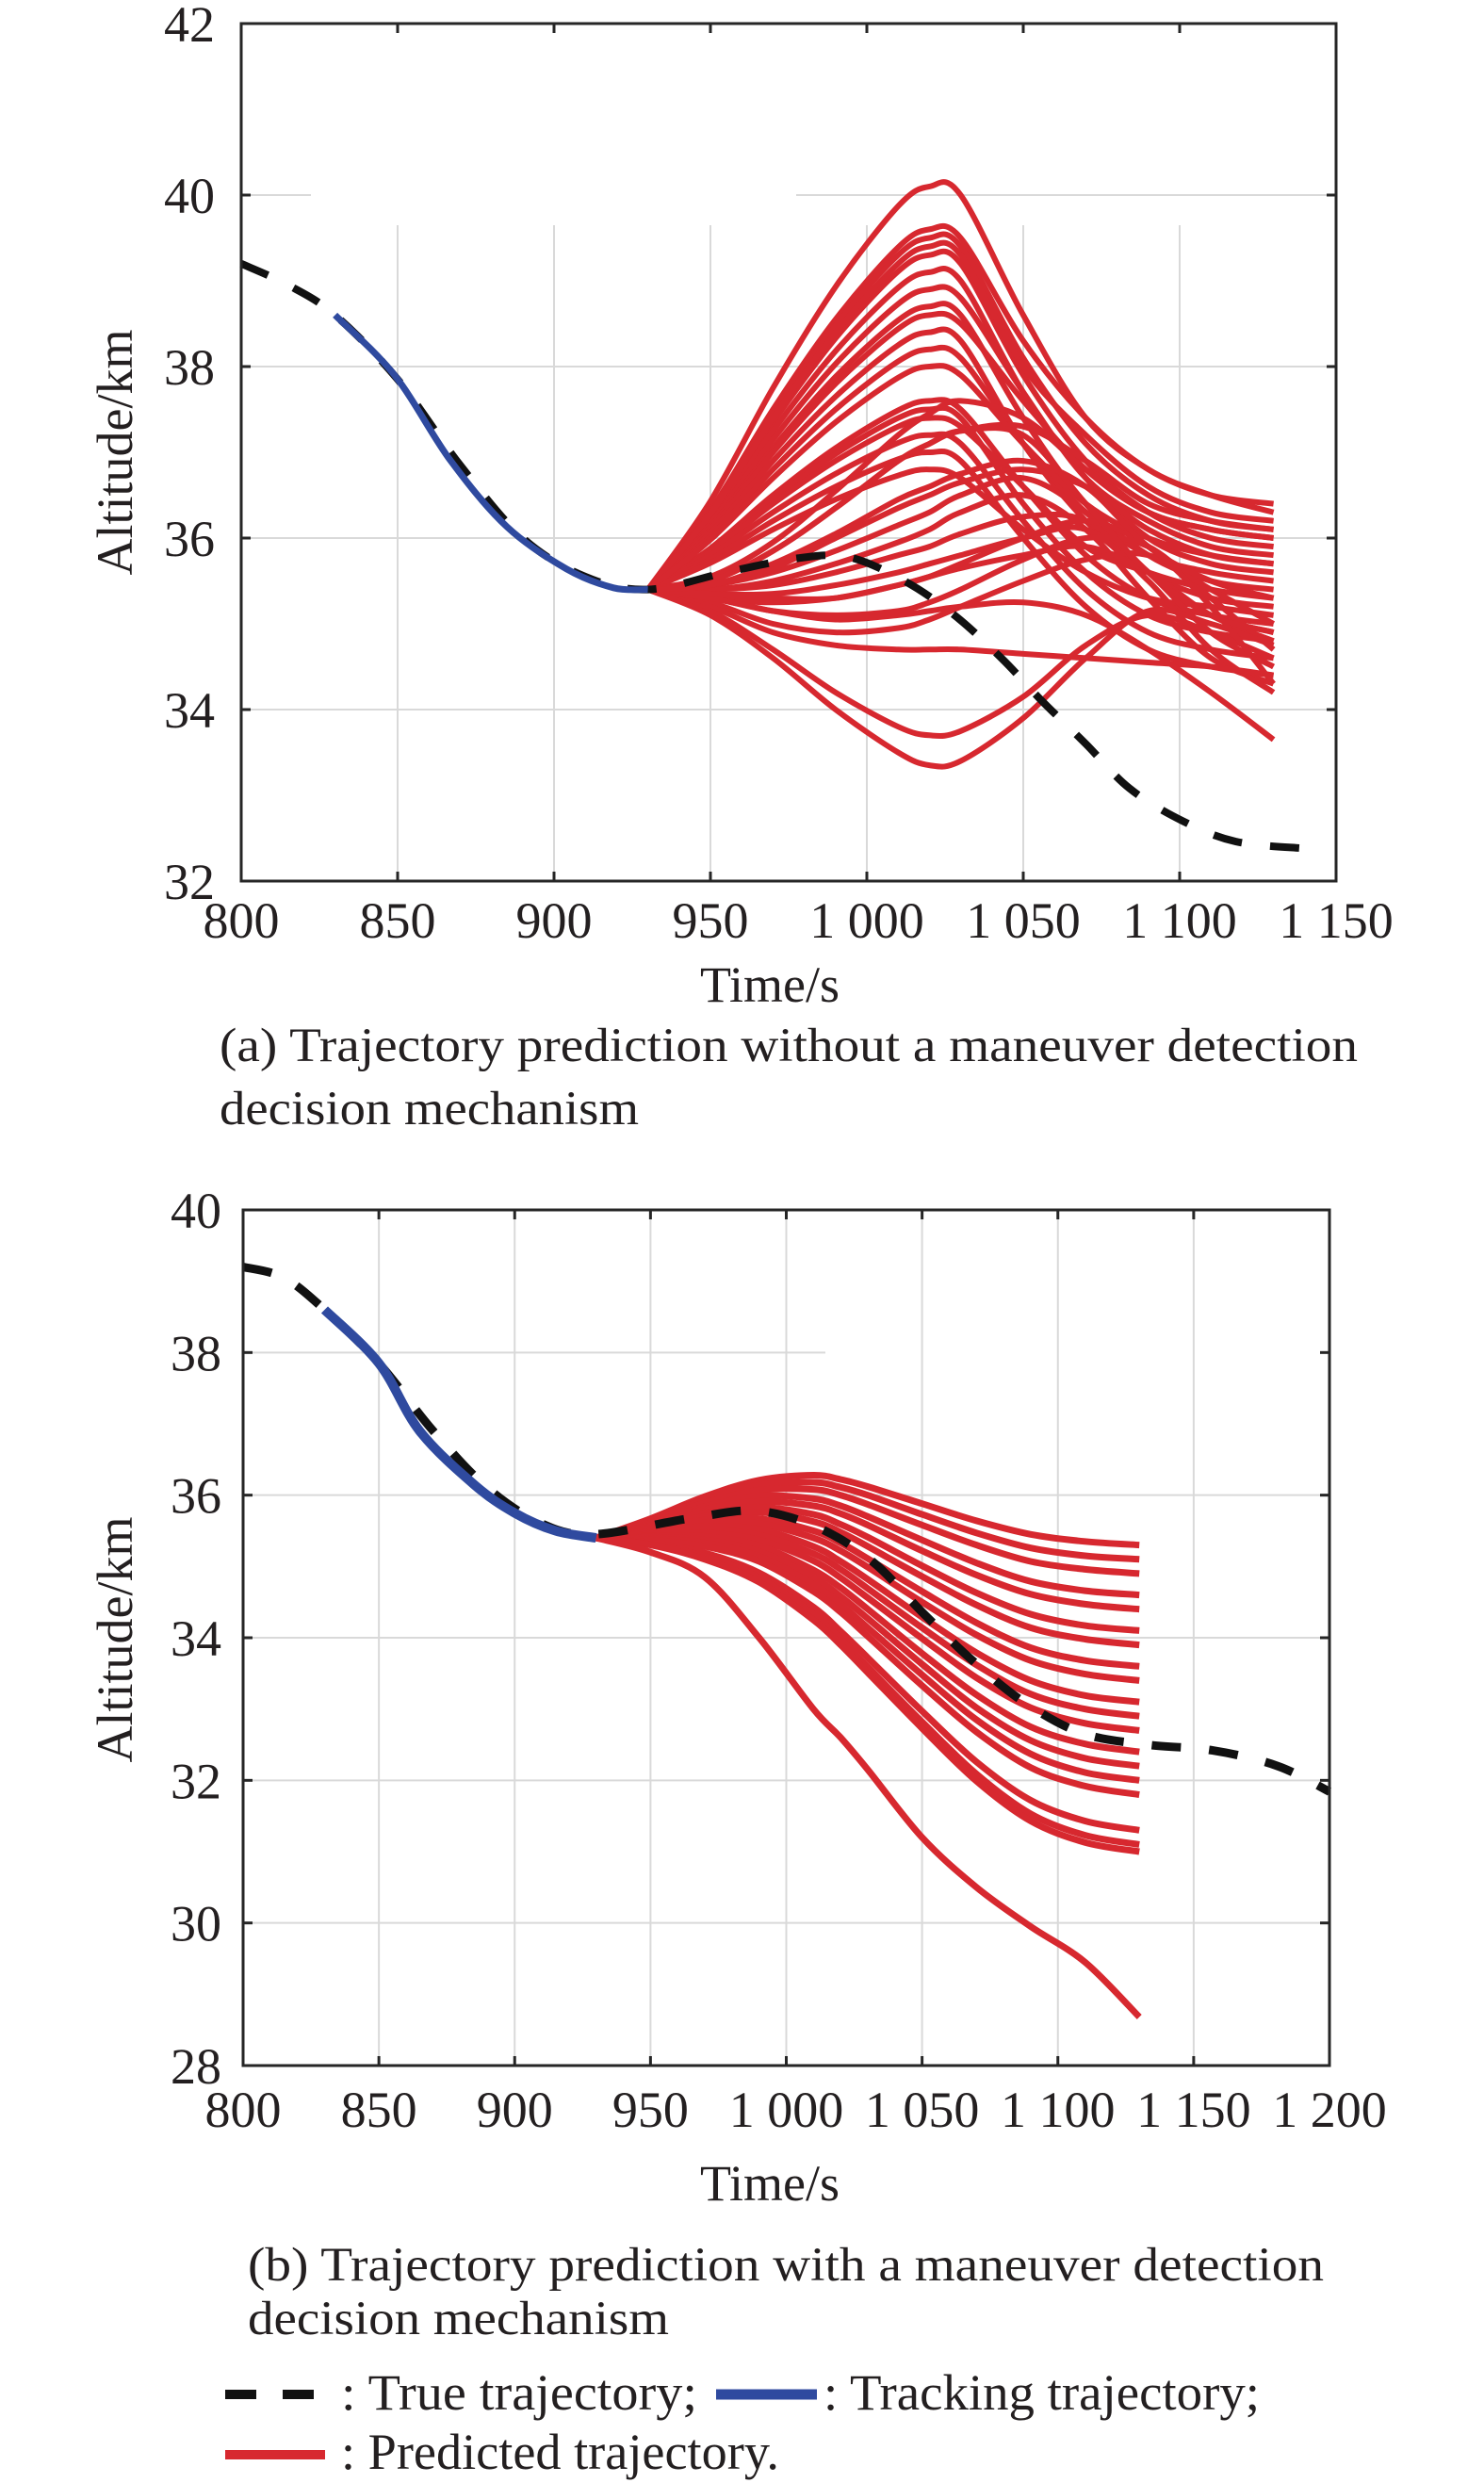 This screenshot has width=1484, height=2483. What do you see at coordinates (560, 2452) in the screenshot?
I see `legend-label-predicted-trajectory: : Predicted trajectory.` at bounding box center [560, 2452].